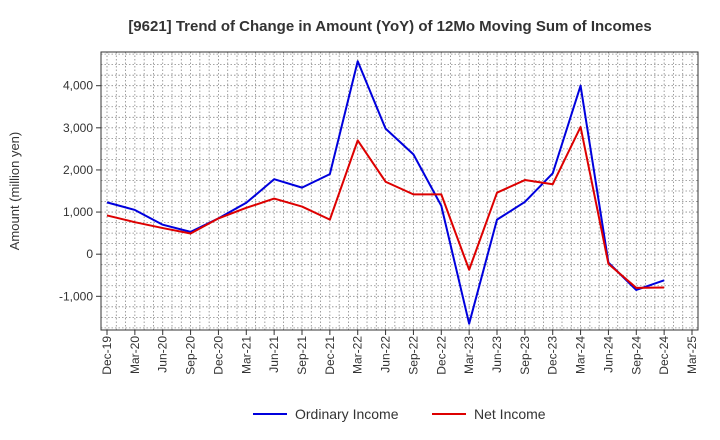 Image resolution: width=720 pixels, height=440 pixels. Describe the element at coordinates (302, 355) in the screenshot. I see `x-tick-label: Sep-21` at that location.